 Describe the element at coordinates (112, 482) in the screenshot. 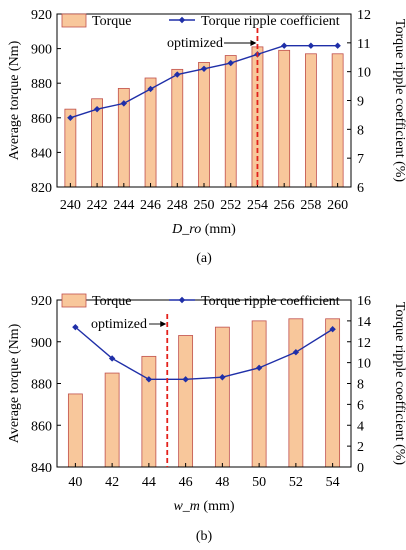

I see `x-tick-label: 42` at that location.